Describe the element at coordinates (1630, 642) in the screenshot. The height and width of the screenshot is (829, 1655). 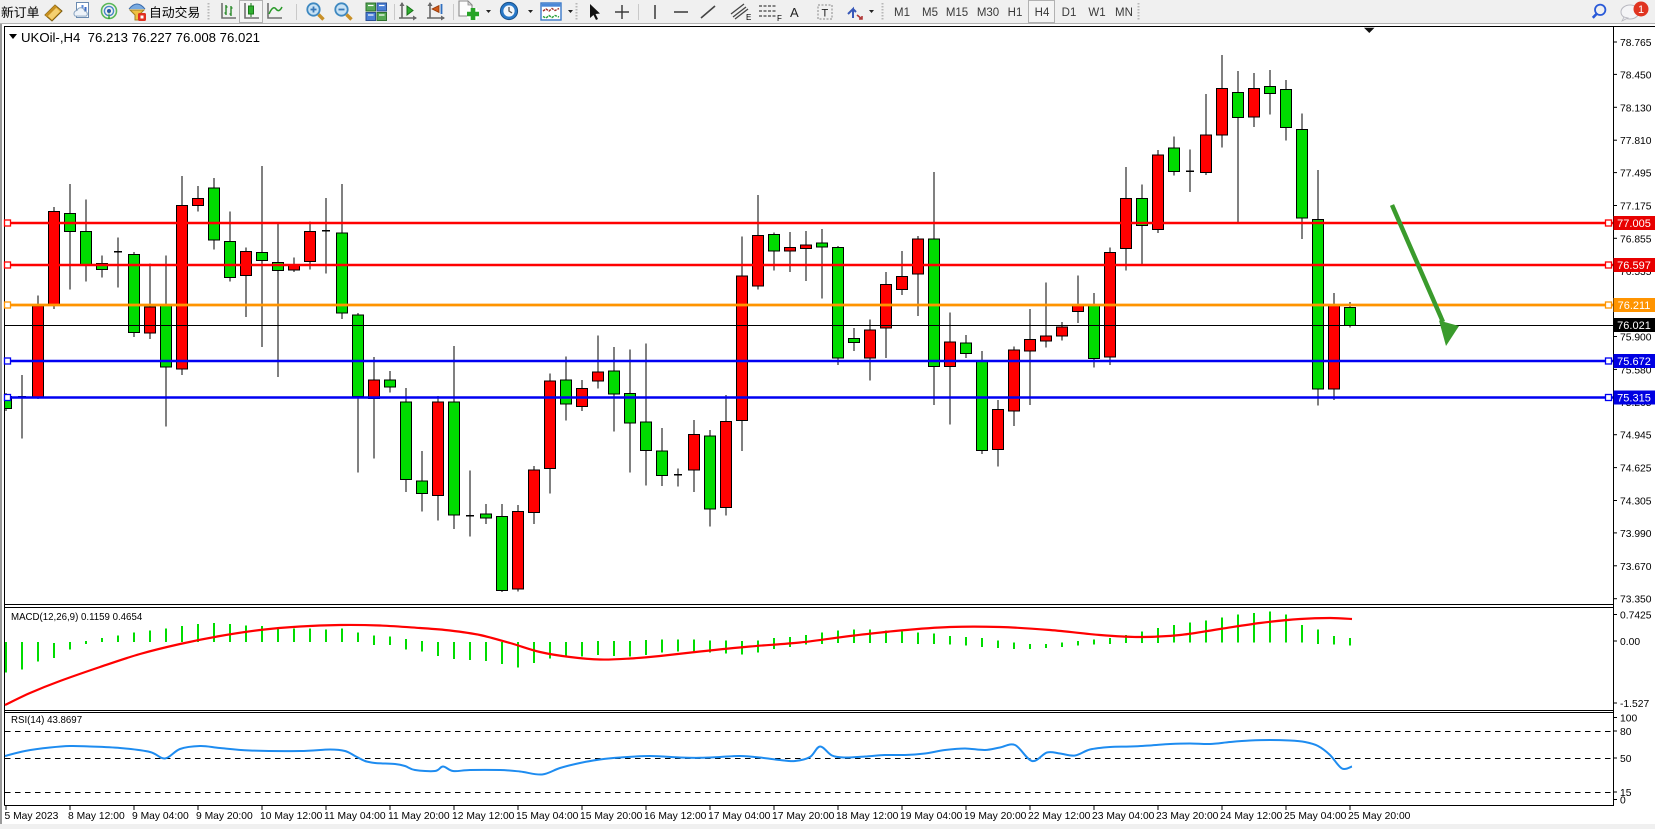
I see `svg-text: 0.00` at that location.